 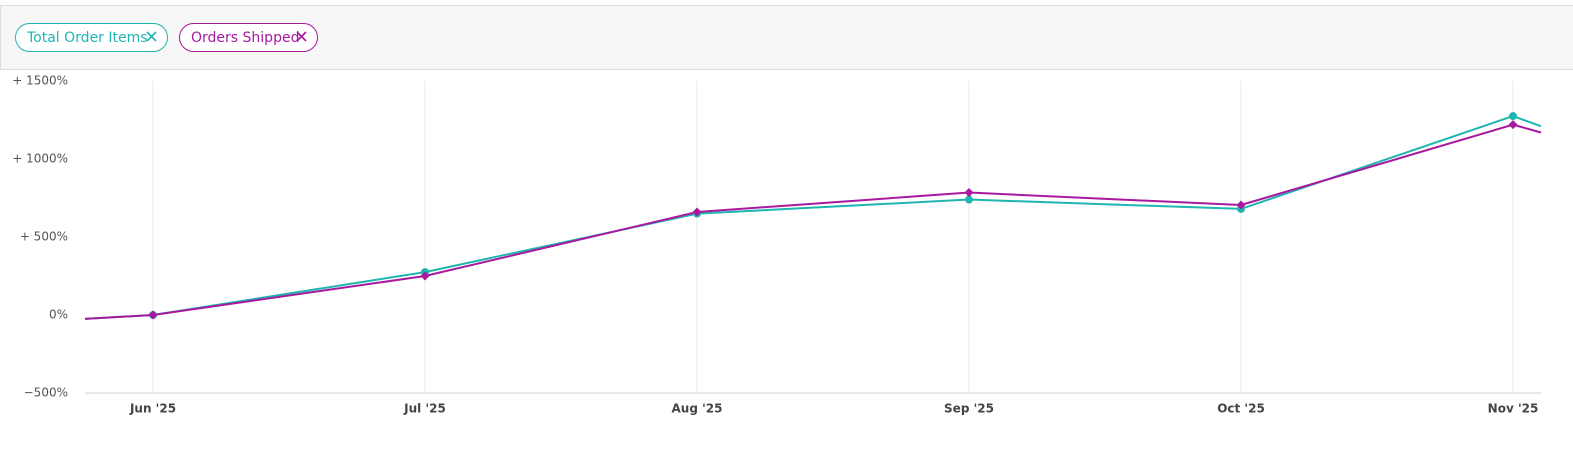 I want to click on x-tick-label: Nov '25, so click(x=1513, y=409).